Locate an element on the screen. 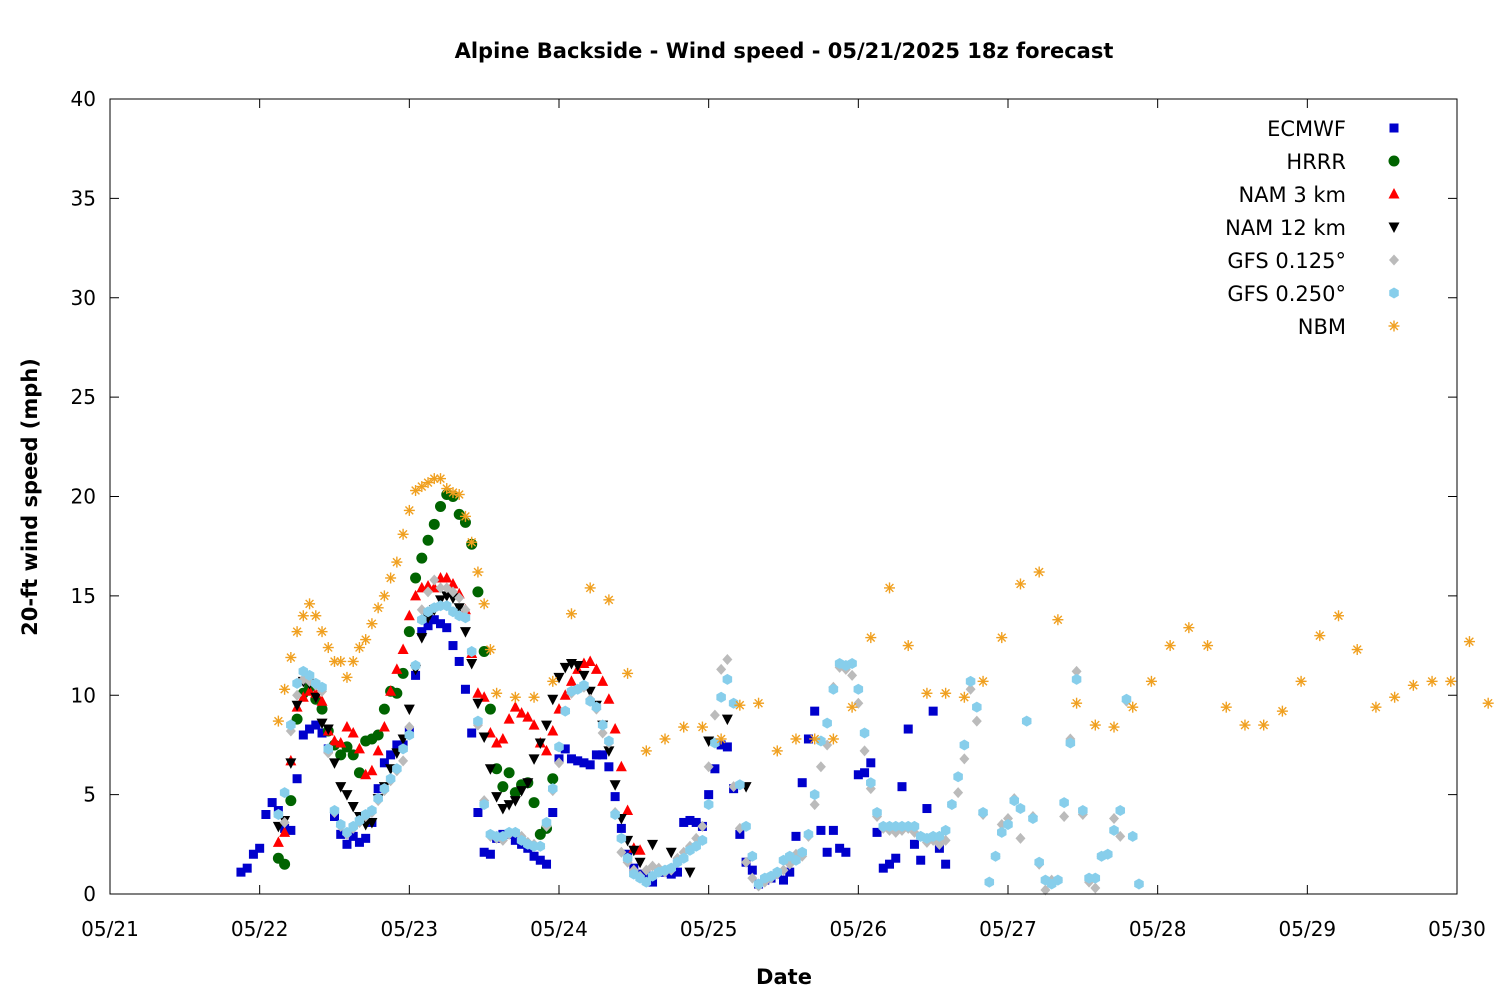  y-tick-label: 40 is located at coordinates (83, 99).